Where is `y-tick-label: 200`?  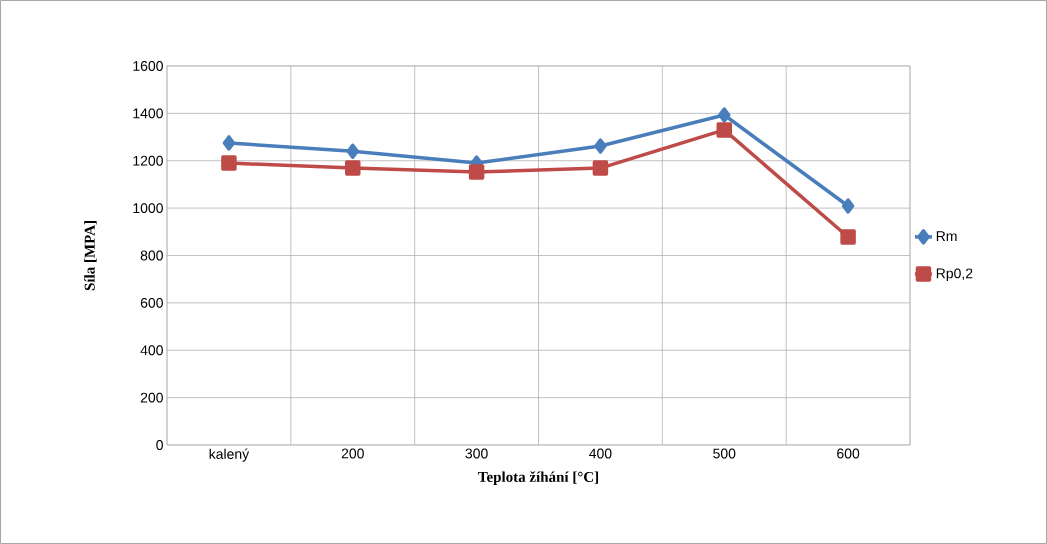 y-tick-label: 200 is located at coordinates (151, 397).